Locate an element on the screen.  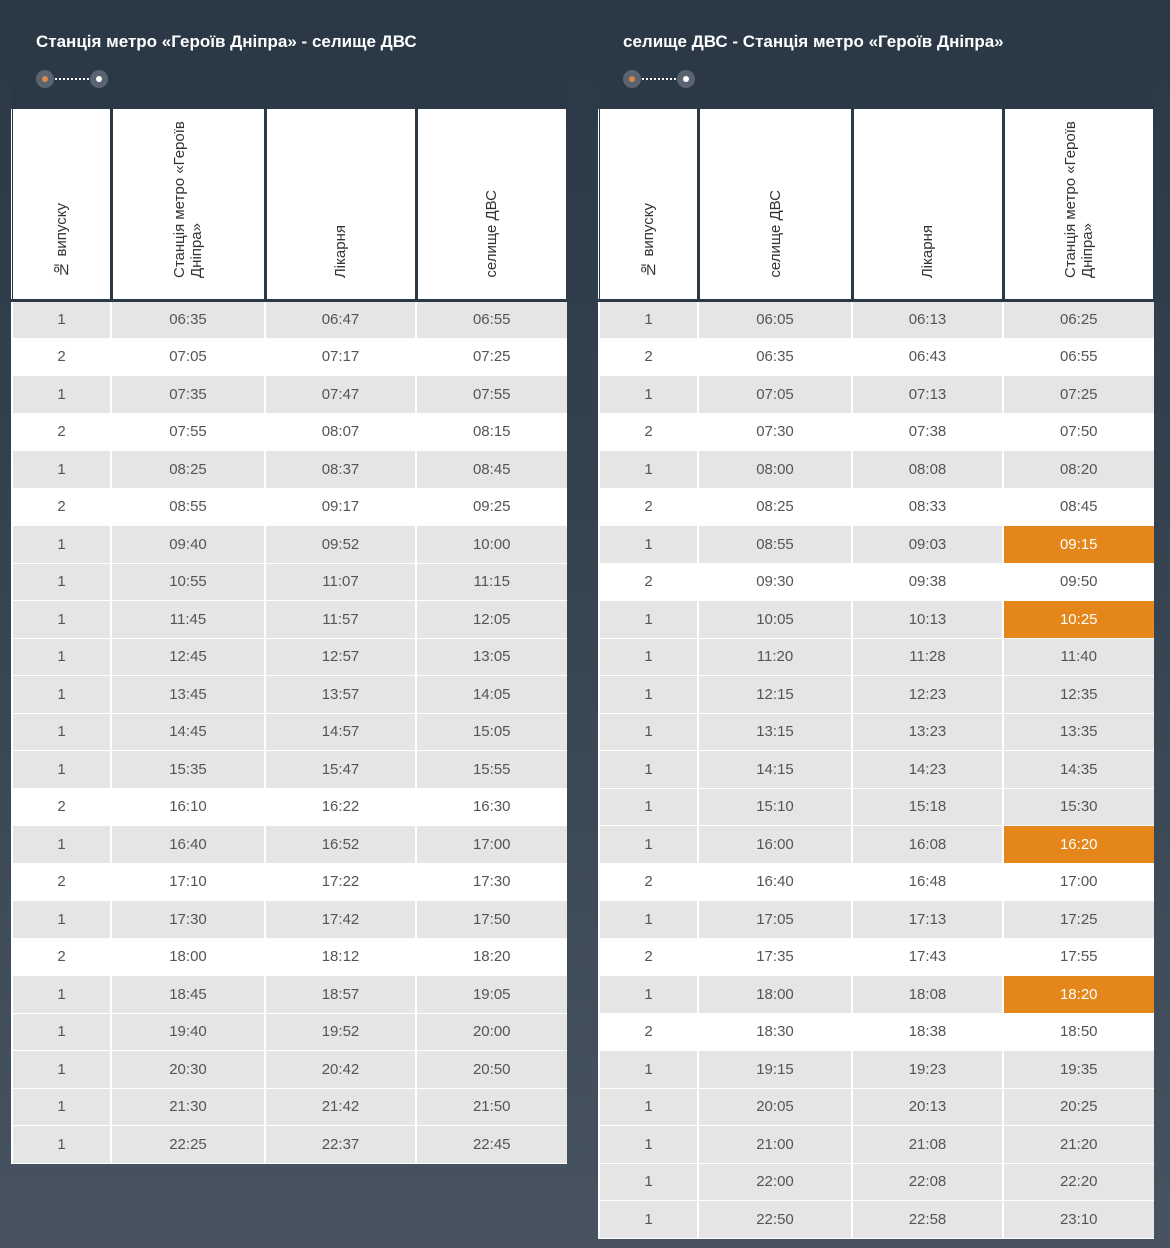
time-cell: 13:15 is located at coordinates (774, 732).